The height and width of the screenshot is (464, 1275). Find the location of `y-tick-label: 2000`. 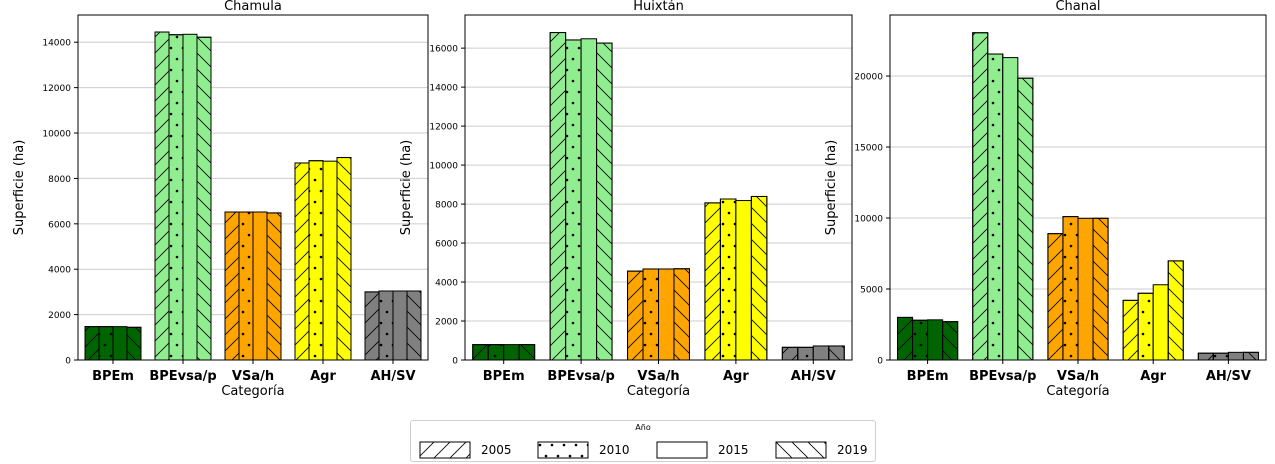

y-tick-label: 2000 is located at coordinates (446, 323).